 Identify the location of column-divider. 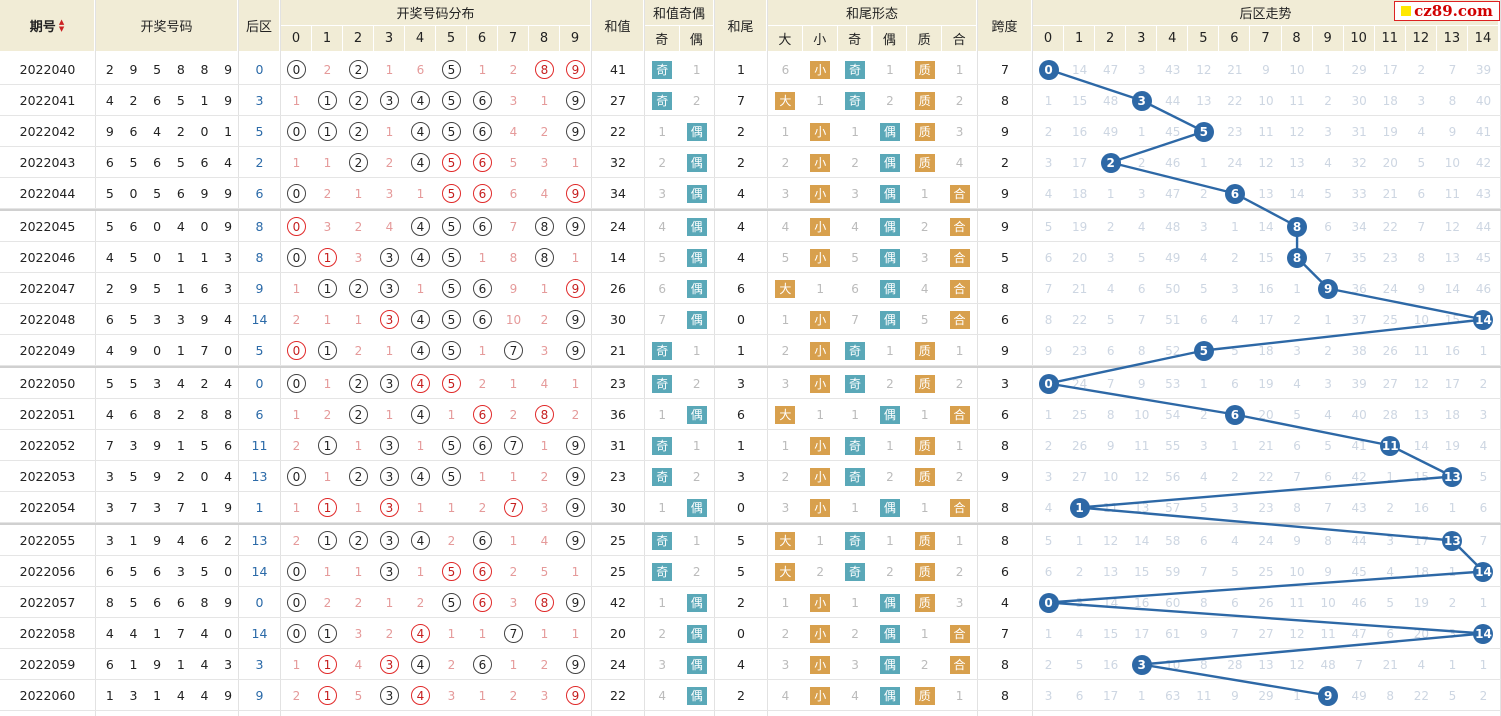
(767, 358).